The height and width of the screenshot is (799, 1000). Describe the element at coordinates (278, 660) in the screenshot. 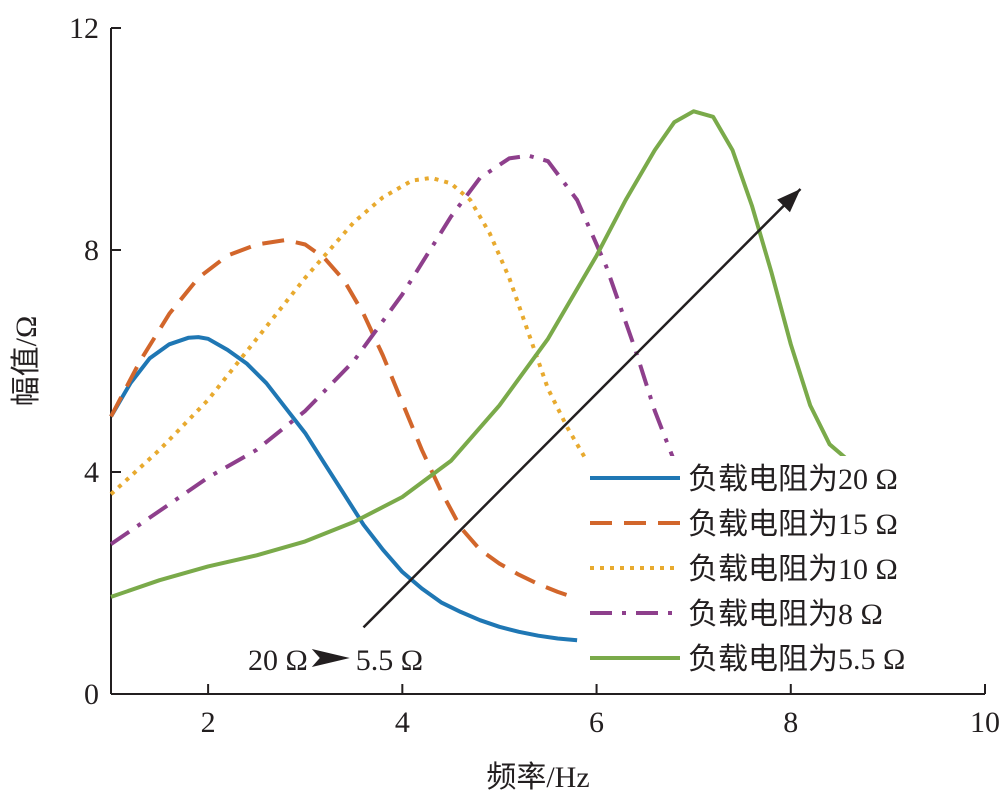

I see `trend-annotation: 20 Ω` at that location.